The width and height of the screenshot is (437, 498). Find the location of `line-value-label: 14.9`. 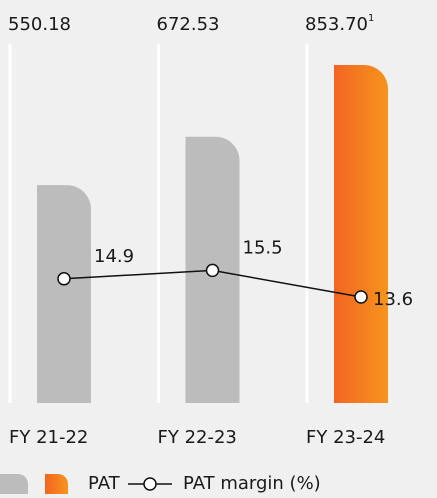

line-value-label: 14.9 is located at coordinates (114, 256).